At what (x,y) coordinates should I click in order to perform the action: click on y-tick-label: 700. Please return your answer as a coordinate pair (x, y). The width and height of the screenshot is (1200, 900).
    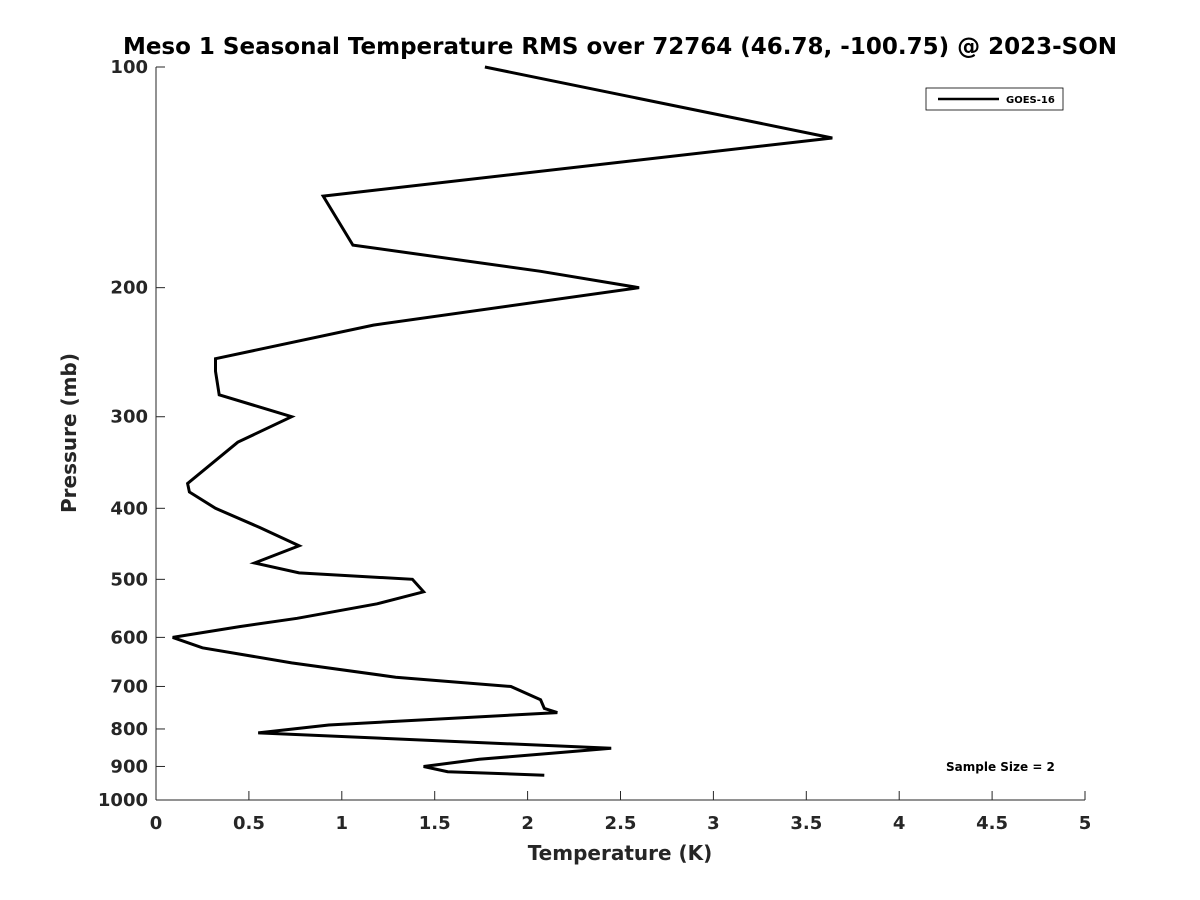
    Looking at the image, I should click on (129, 686).